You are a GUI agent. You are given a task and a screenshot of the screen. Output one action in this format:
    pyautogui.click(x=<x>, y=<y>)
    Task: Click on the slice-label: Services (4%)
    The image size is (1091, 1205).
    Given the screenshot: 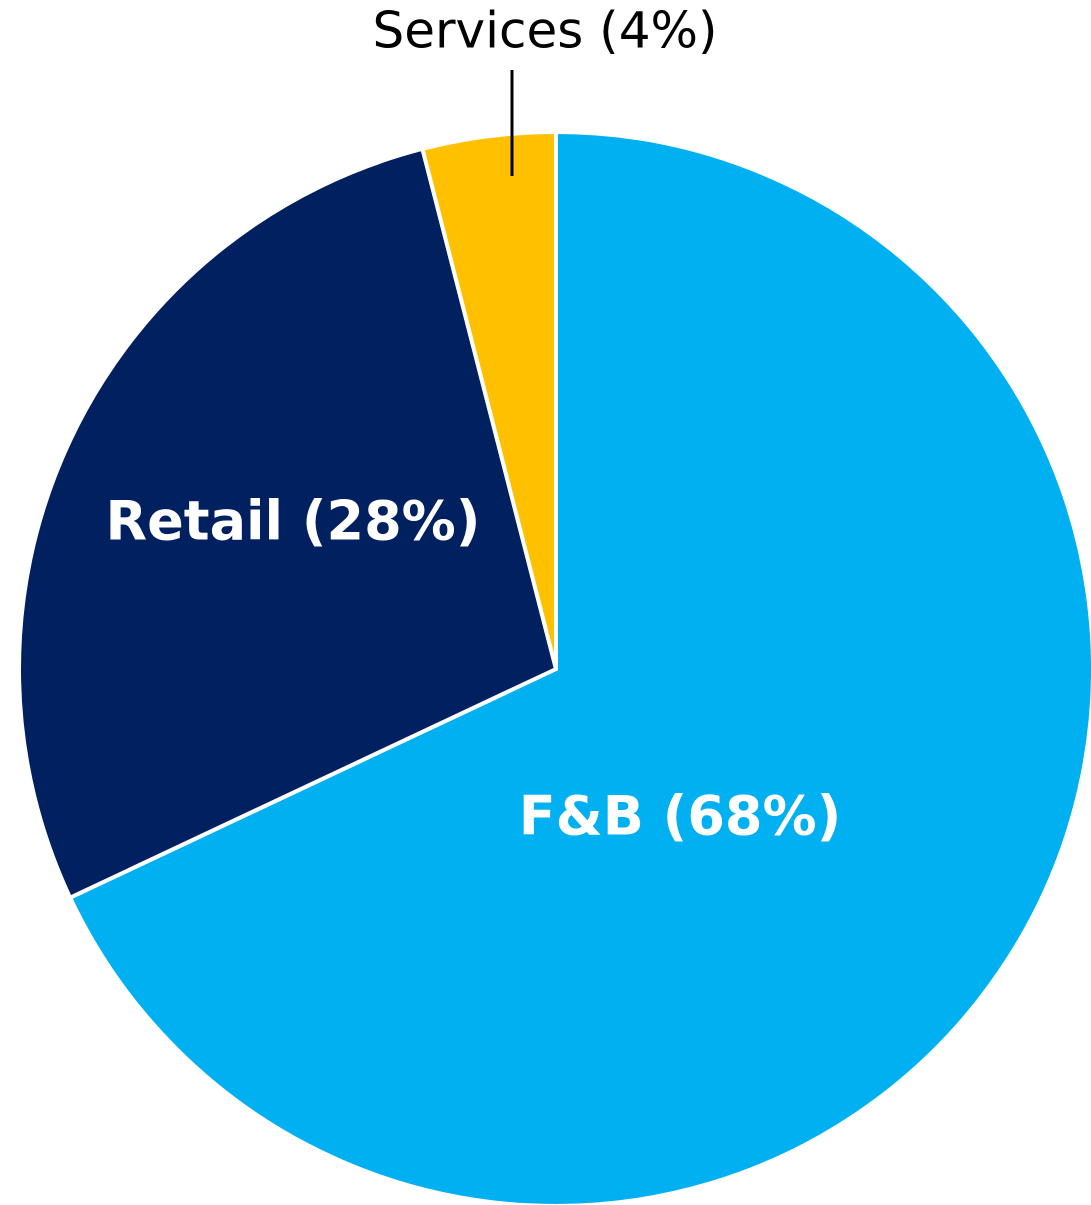 What is the action you would take?
    pyautogui.click(x=544, y=31)
    